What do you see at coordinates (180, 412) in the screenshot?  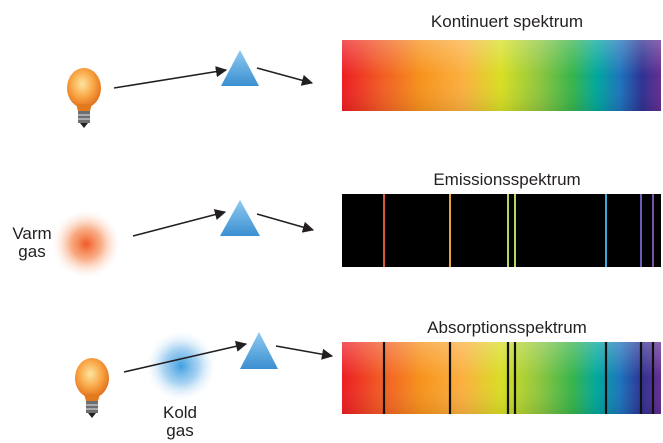 I see `cold-gas-label-line1: Kold` at bounding box center [180, 412].